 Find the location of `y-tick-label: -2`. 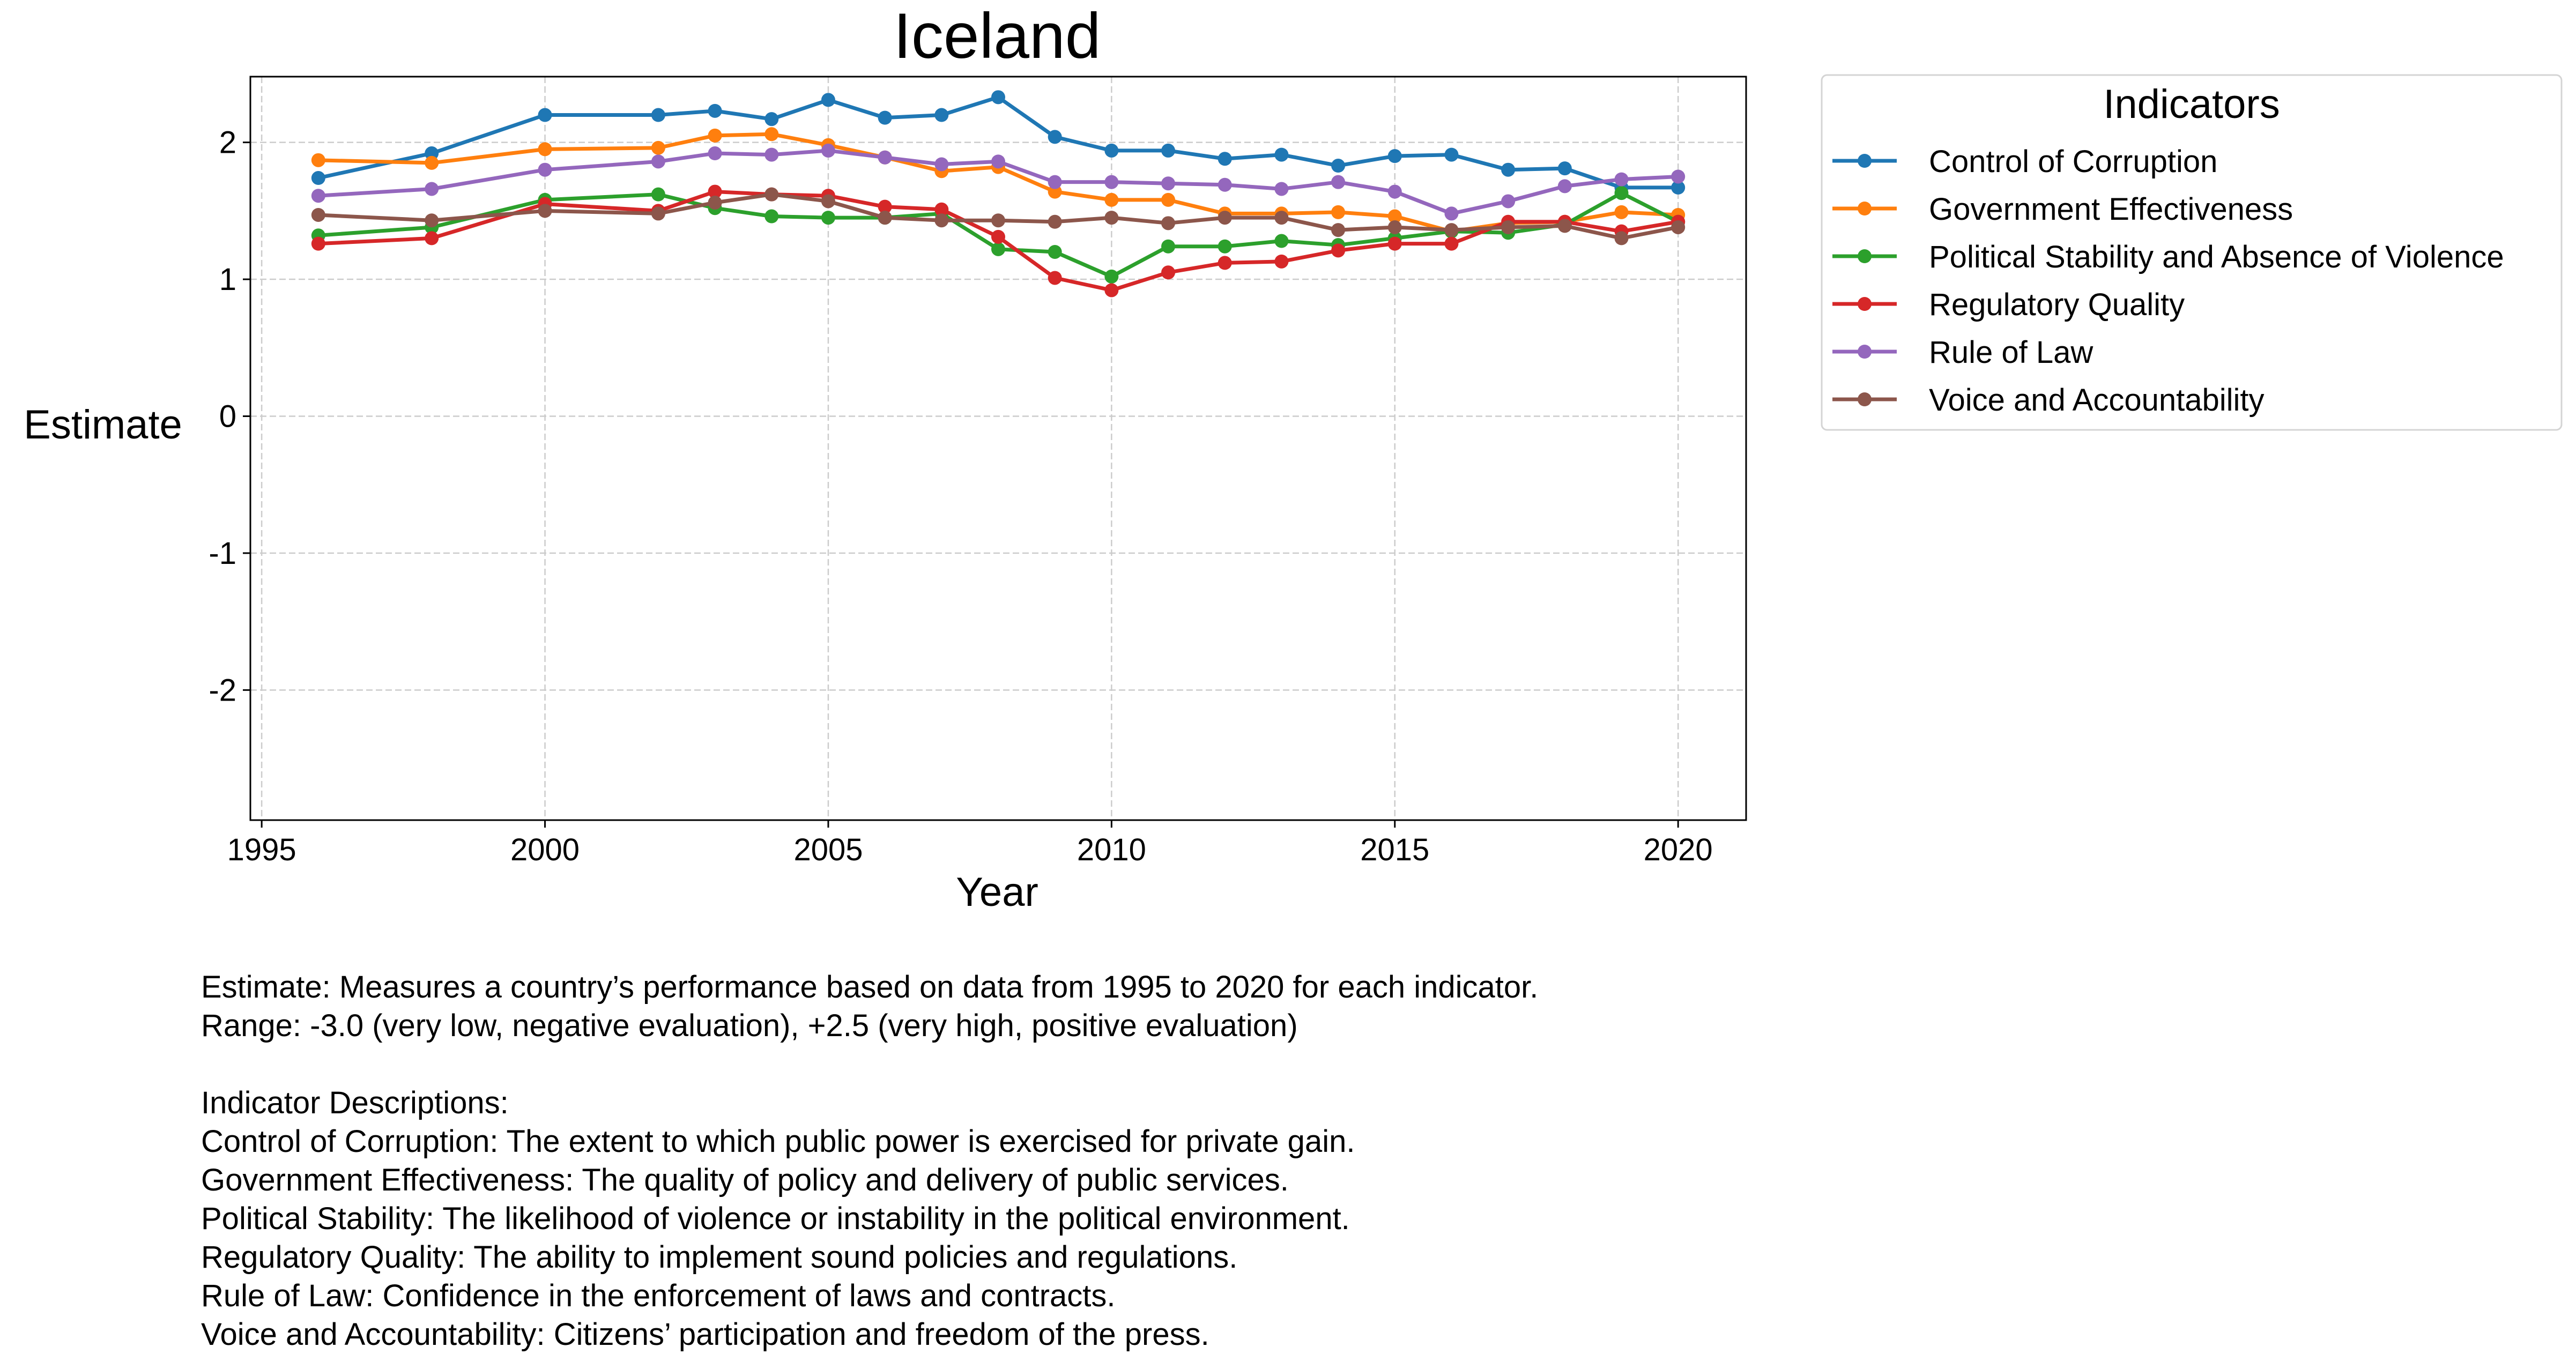

y-tick-label: -2 is located at coordinates (223, 690).